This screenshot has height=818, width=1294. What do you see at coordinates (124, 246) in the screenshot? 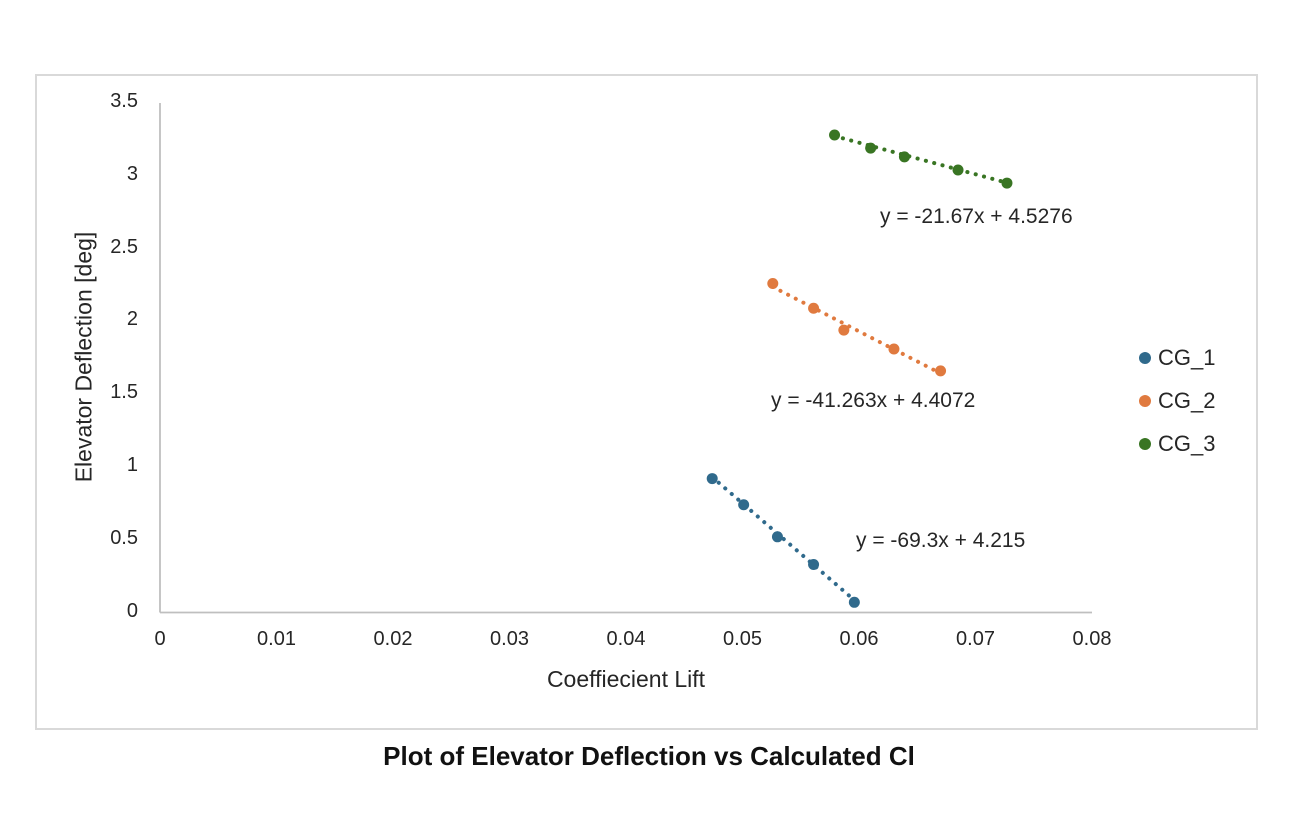
I see `y-tick-label: 2.5` at bounding box center [124, 246].